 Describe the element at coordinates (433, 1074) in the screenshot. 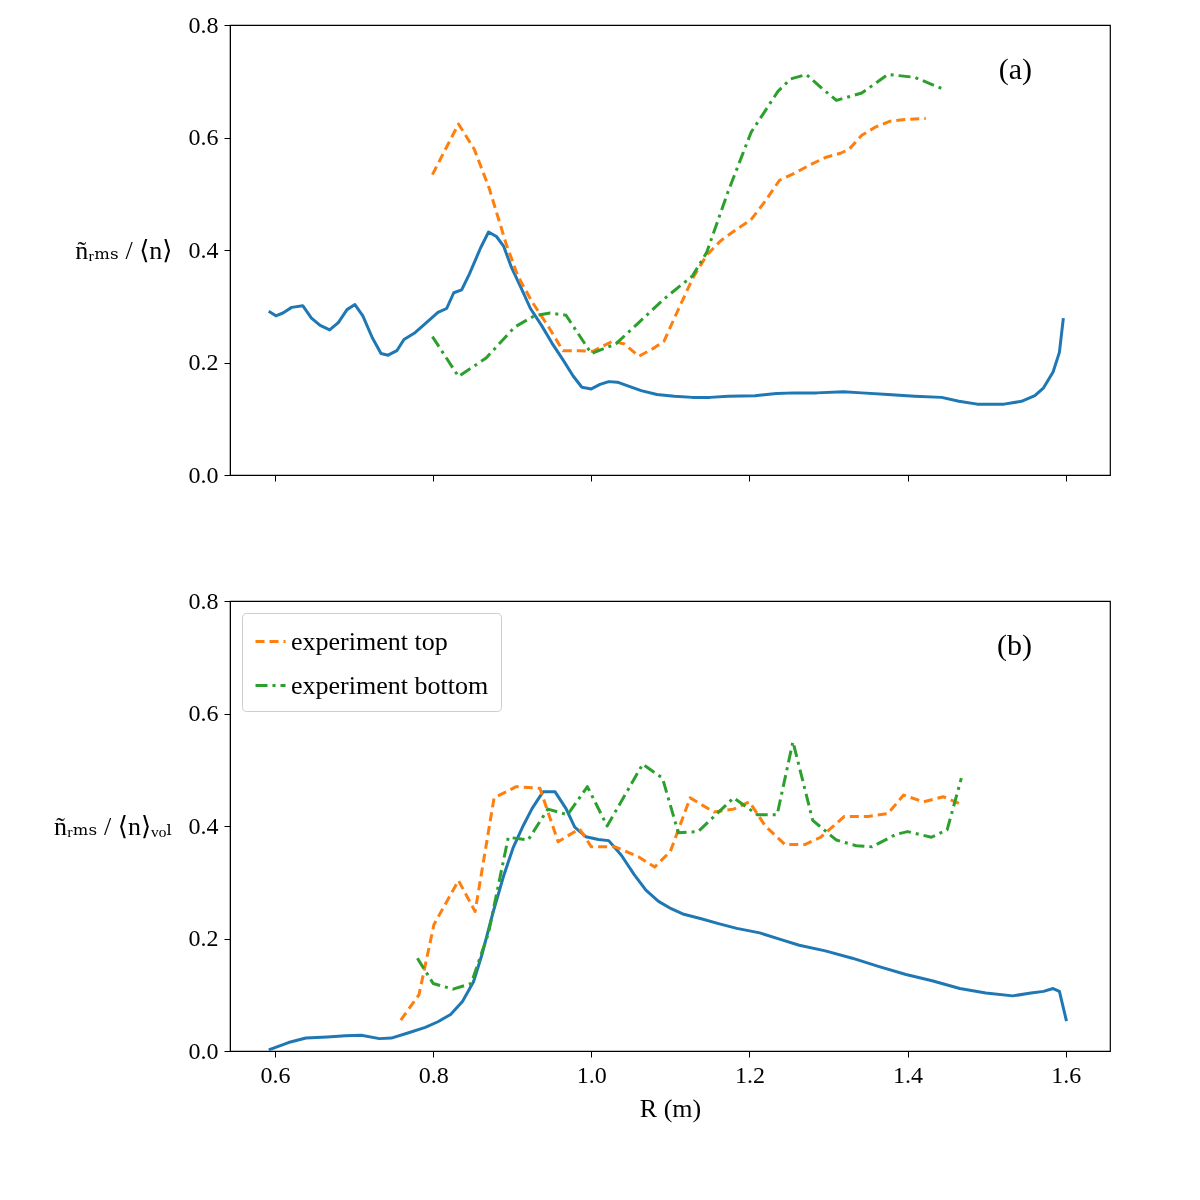

I see `x-tick-label: 0.8` at that location.